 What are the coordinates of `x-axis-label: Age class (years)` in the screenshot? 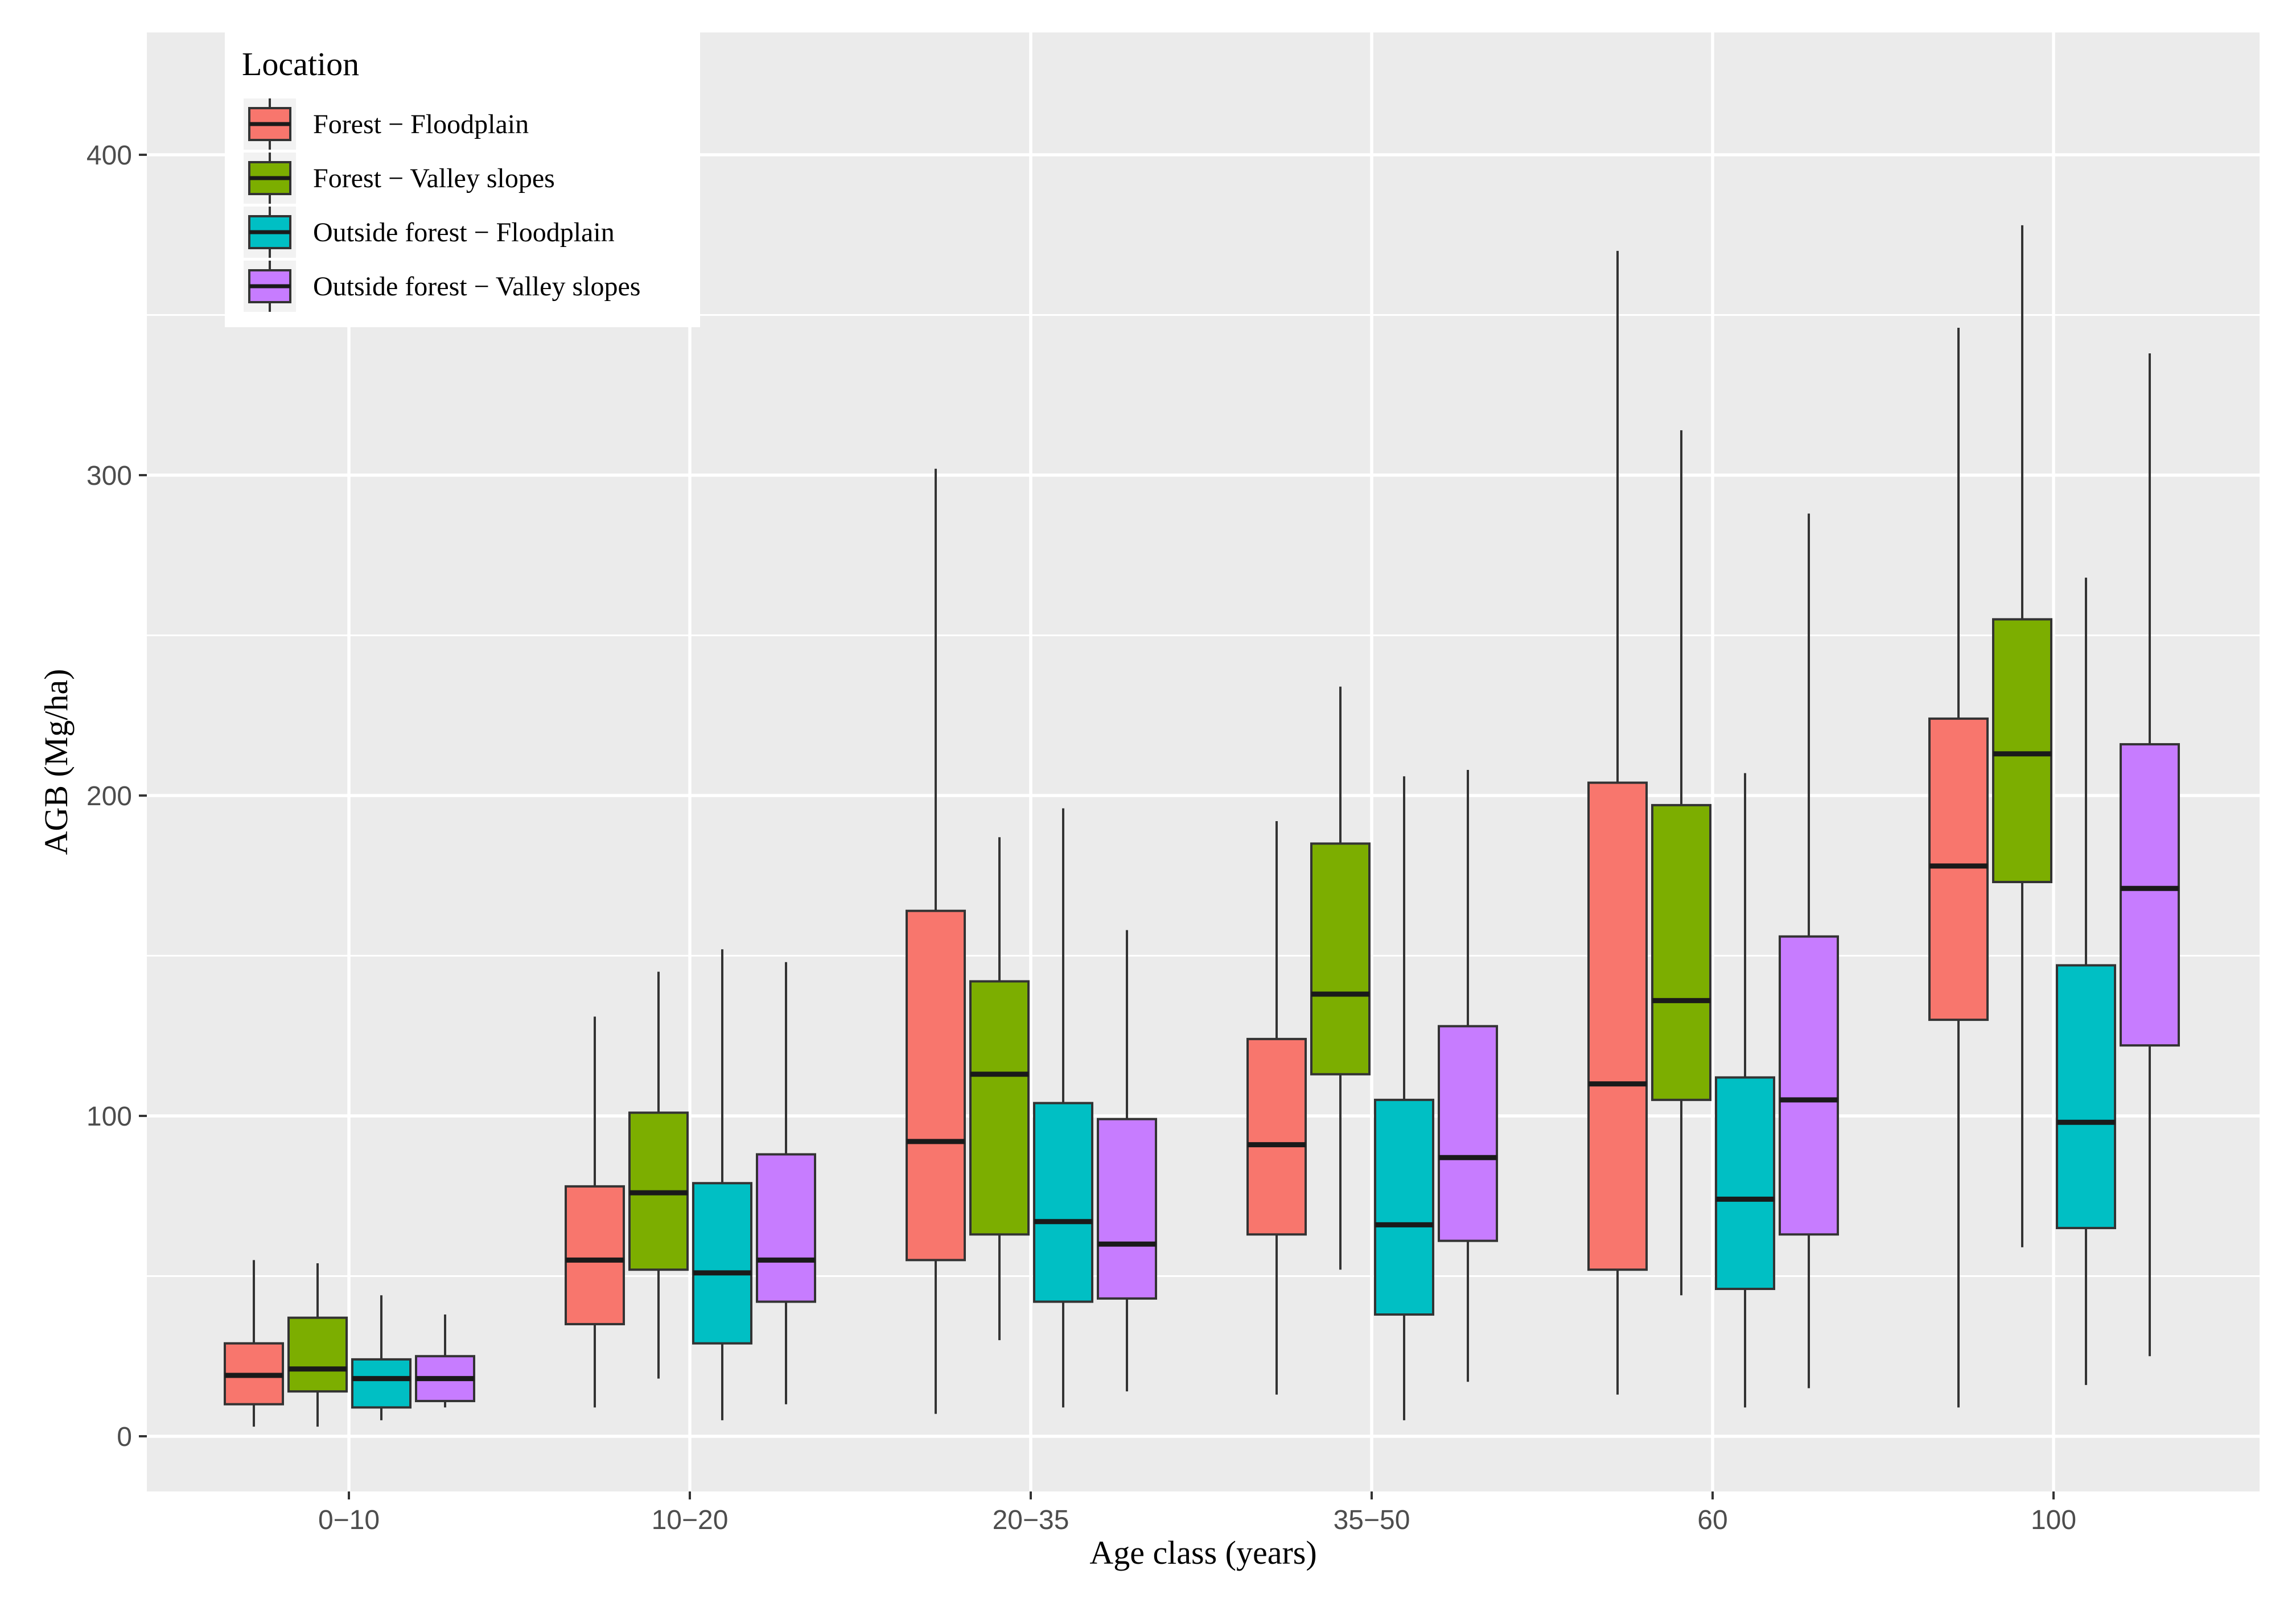 It's located at (1202, 1553).